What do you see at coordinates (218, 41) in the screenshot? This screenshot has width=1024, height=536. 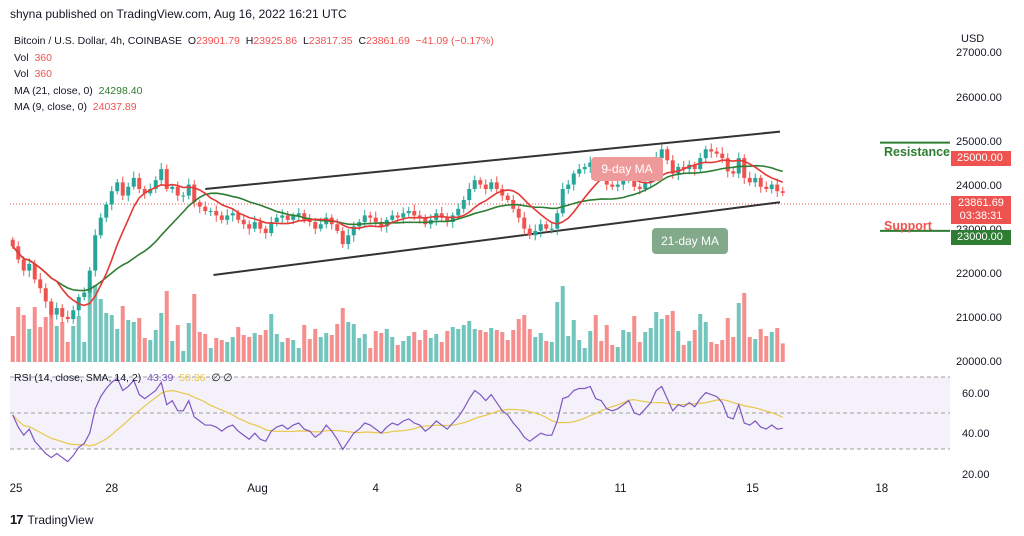 I see `open-value: 23901.79` at bounding box center [218, 41].